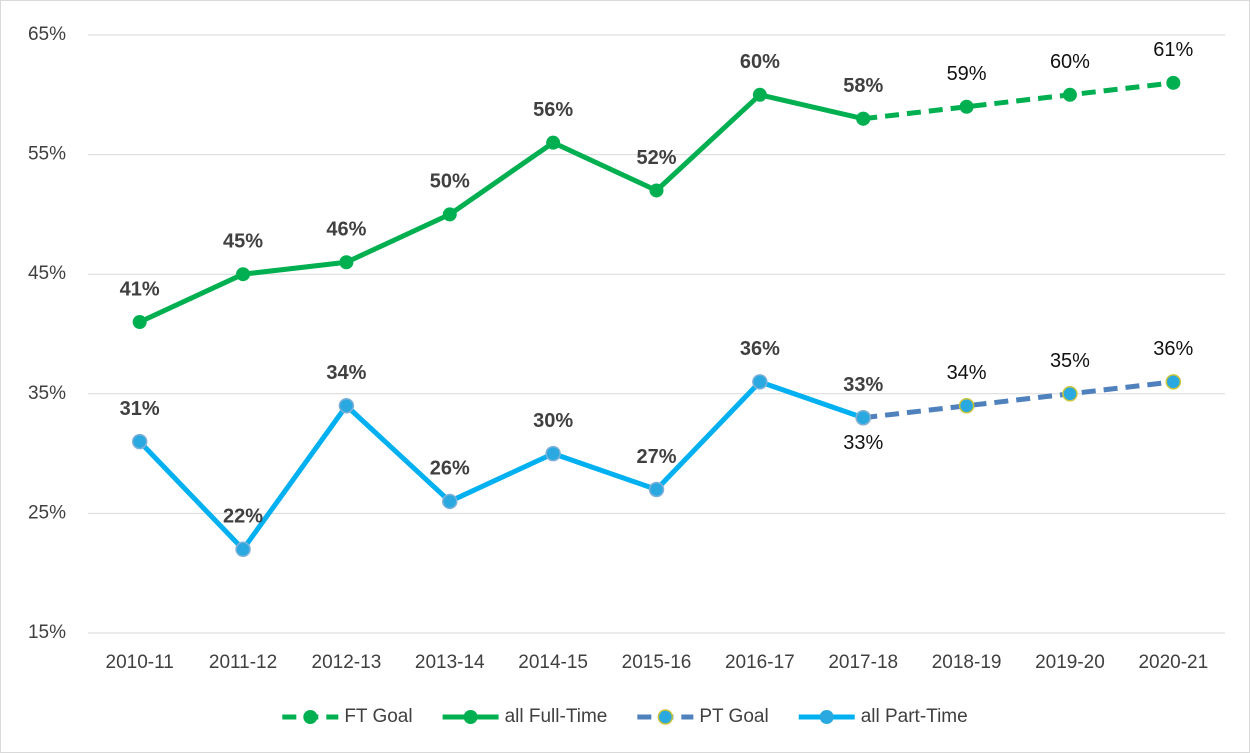  Describe the element at coordinates (914, 716) in the screenshot. I see `legend-label: all Part-Time` at that location.